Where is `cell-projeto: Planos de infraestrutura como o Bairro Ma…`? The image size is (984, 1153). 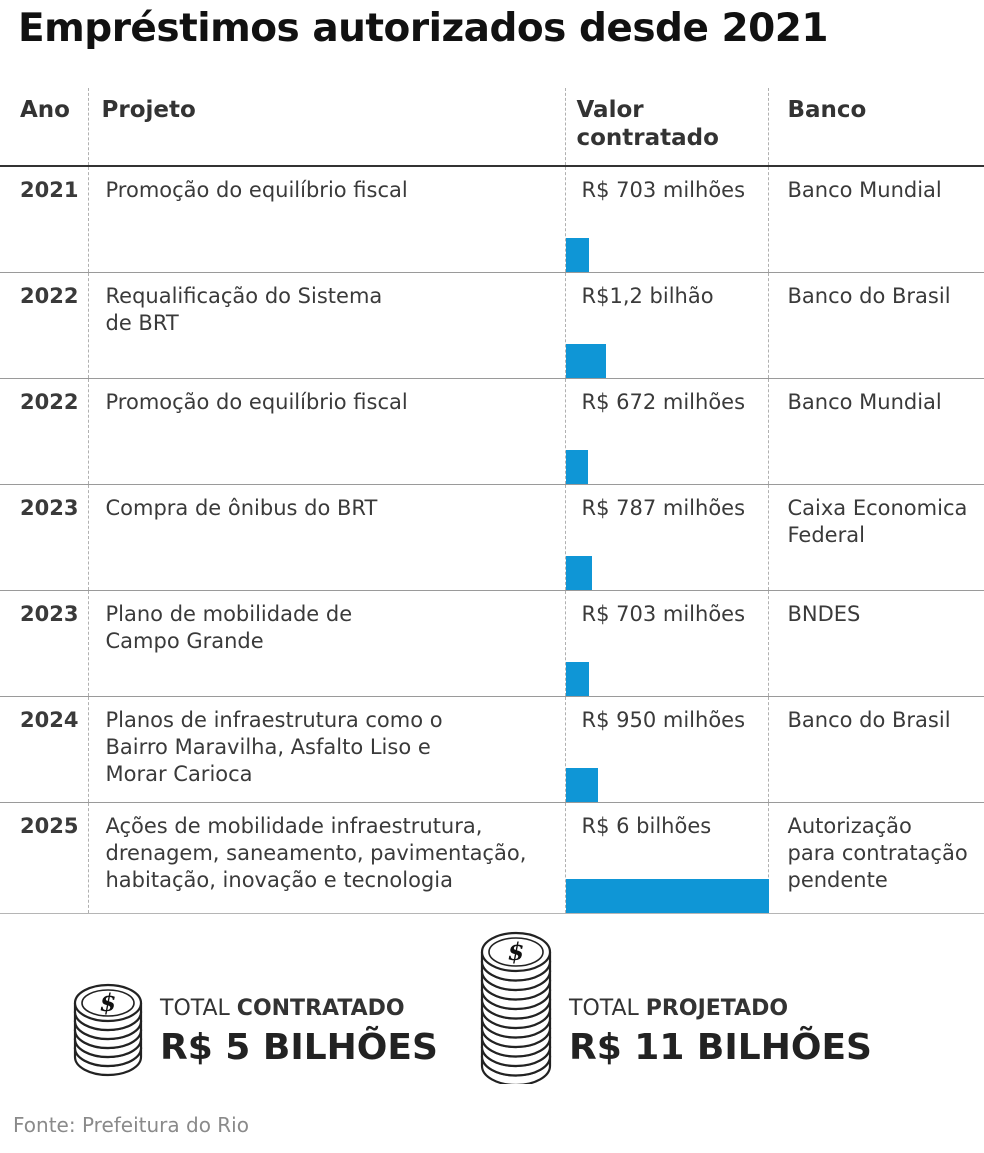 cell-projeto: Planos de infraestrutura como o Bairro Ma… is located at coordinates (326, 749).